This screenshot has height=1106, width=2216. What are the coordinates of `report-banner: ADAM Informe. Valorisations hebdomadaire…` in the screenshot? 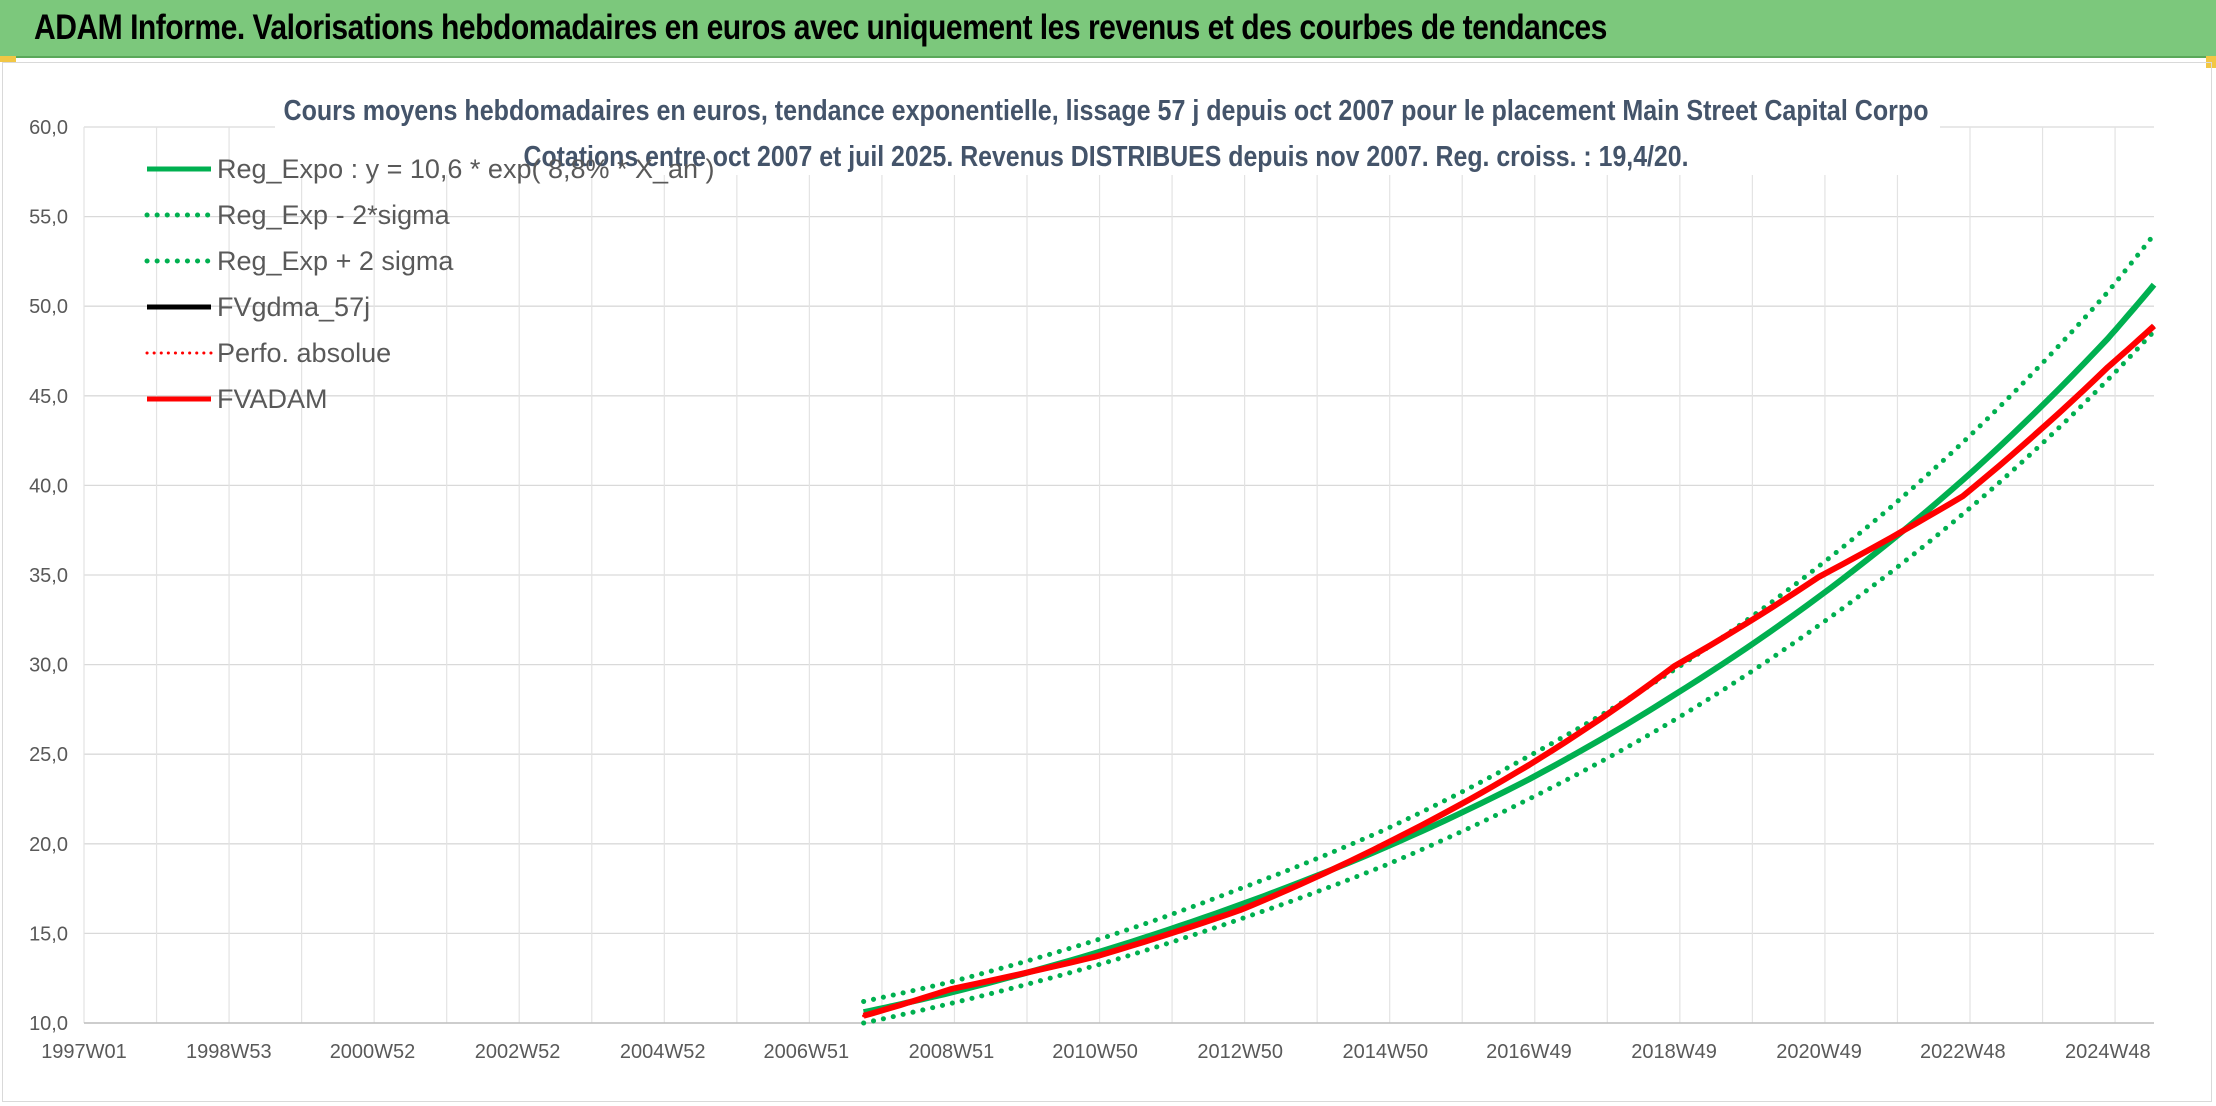 It's located at (1108, 29).